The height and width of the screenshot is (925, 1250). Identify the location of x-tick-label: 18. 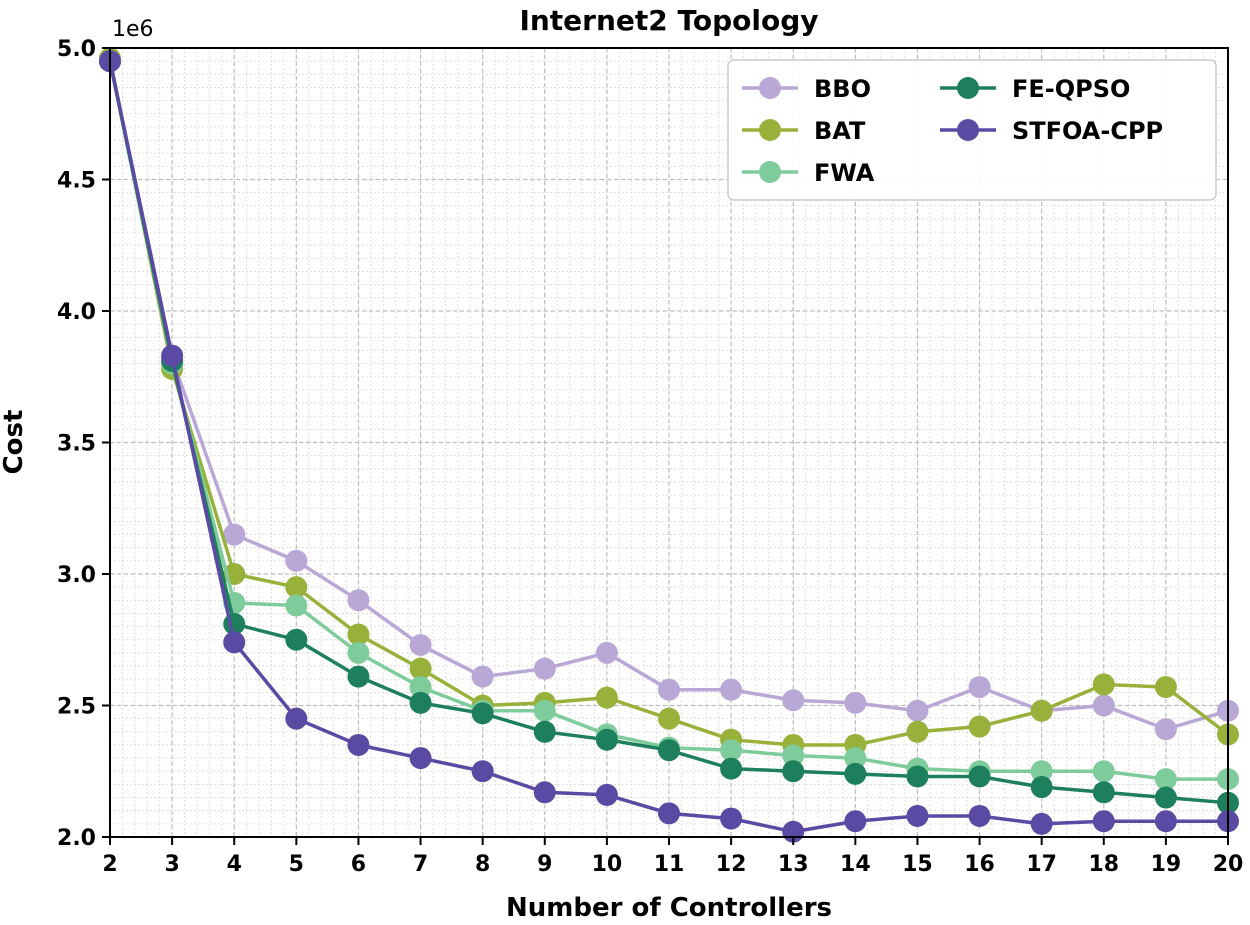
(1103, 864).